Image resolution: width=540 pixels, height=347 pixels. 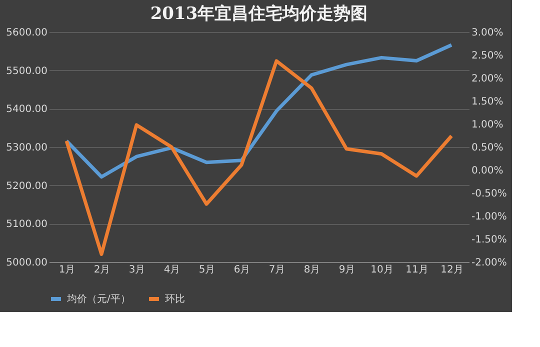 What do you see at coordinates (242, 270) in the screenshot?
I see `x-tick-label: 6月` at bounding box center [242, 270].